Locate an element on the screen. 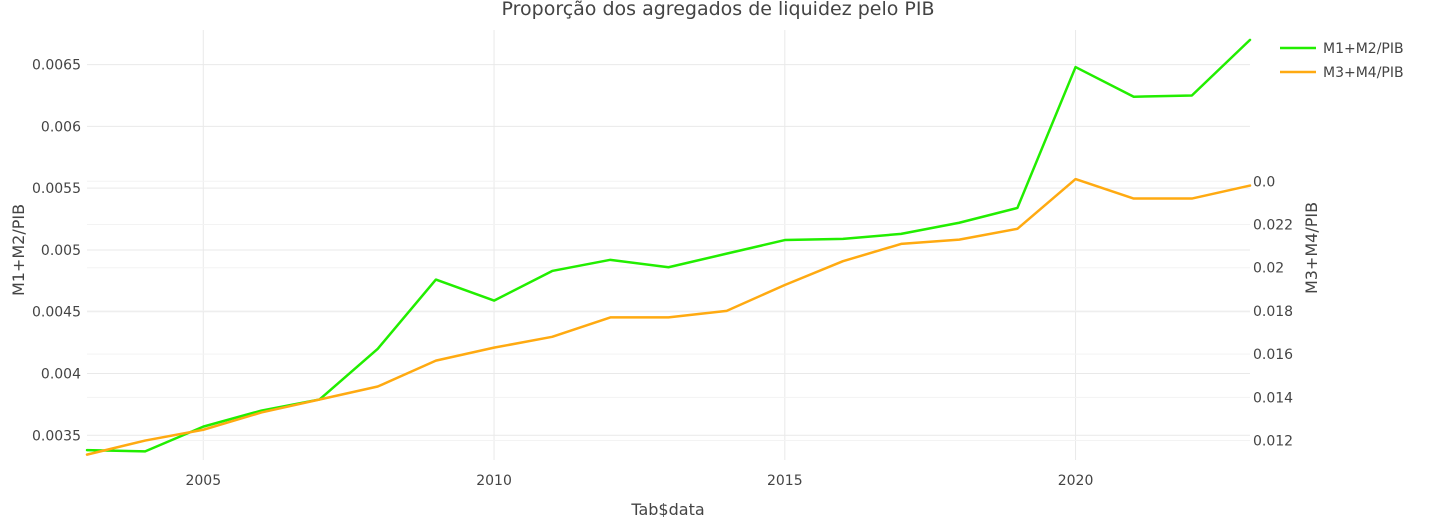 This screenshot has width=1430, height=517. y-tick-label: 0.0035 is located at coordinates (56, 436).